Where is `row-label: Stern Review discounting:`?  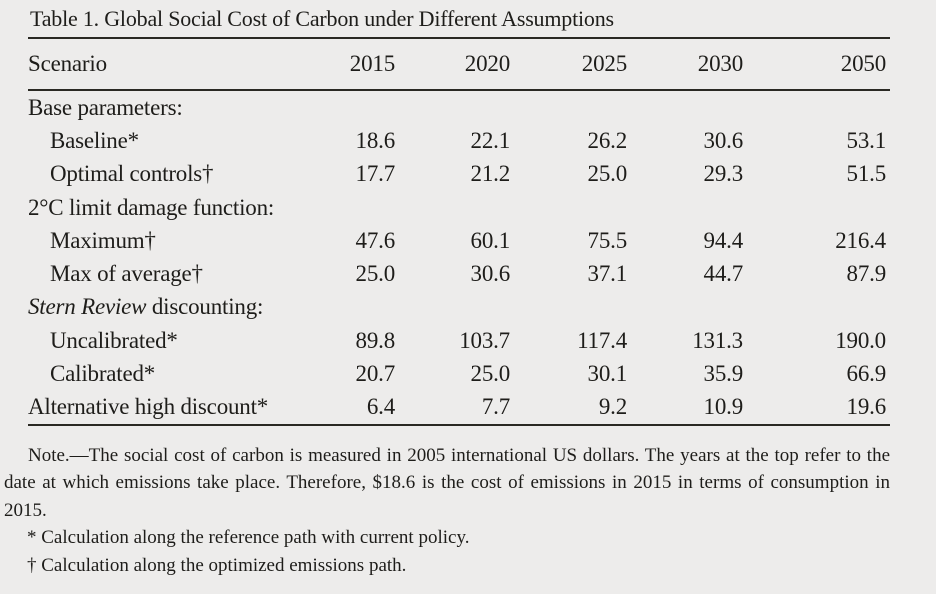 row-label: Stern Review discounting: is located at coordinates (153, 307).